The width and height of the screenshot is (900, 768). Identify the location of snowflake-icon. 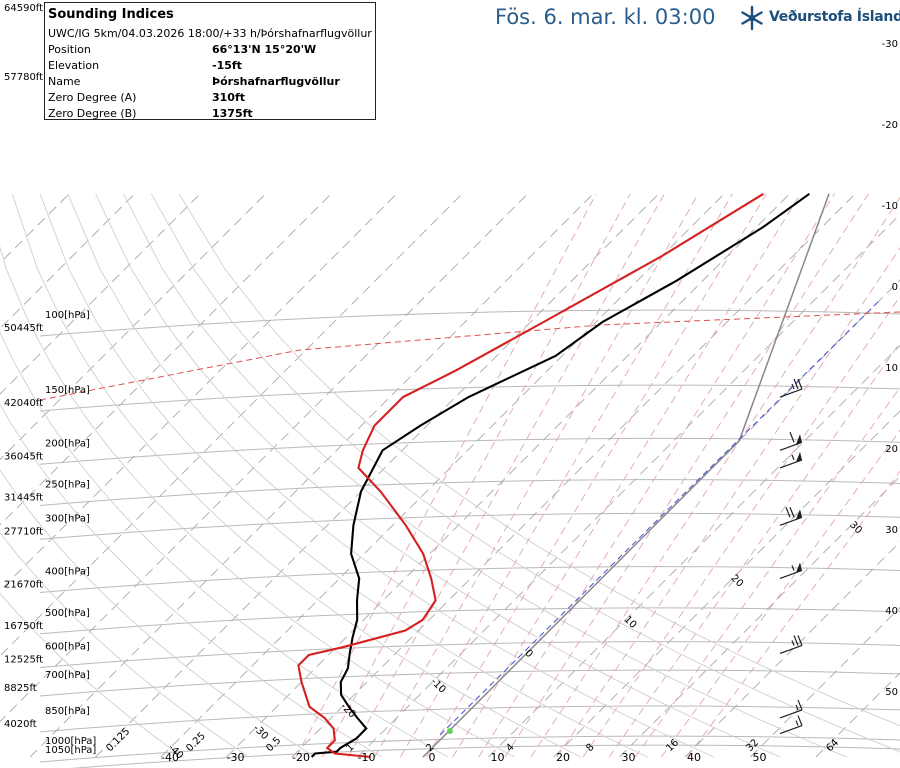
(752, 18).